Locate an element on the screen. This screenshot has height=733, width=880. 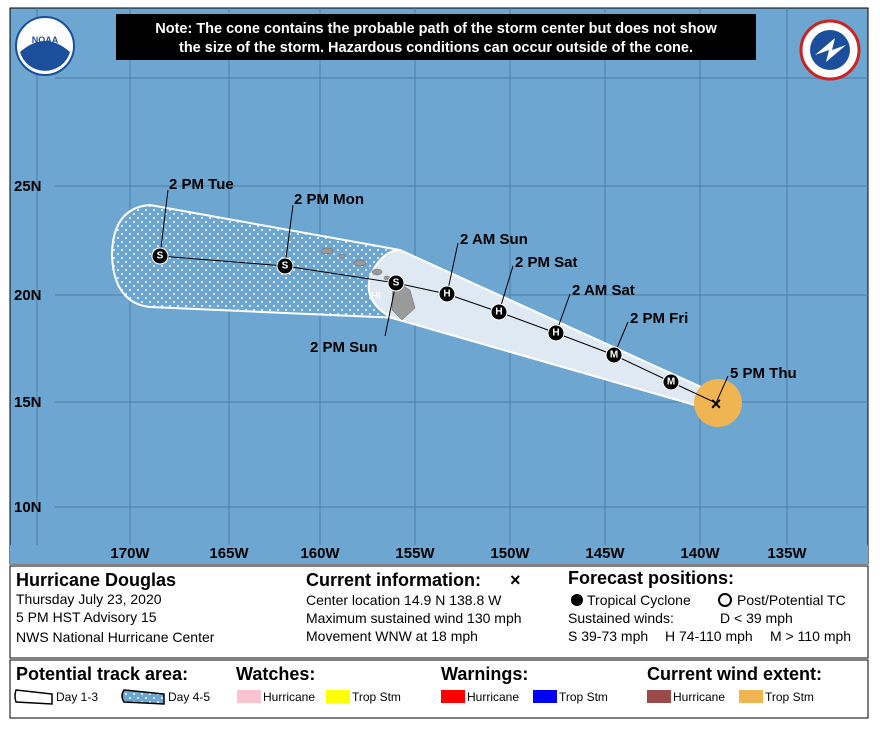
current-symbol: × is located at coordinates (515, 580).